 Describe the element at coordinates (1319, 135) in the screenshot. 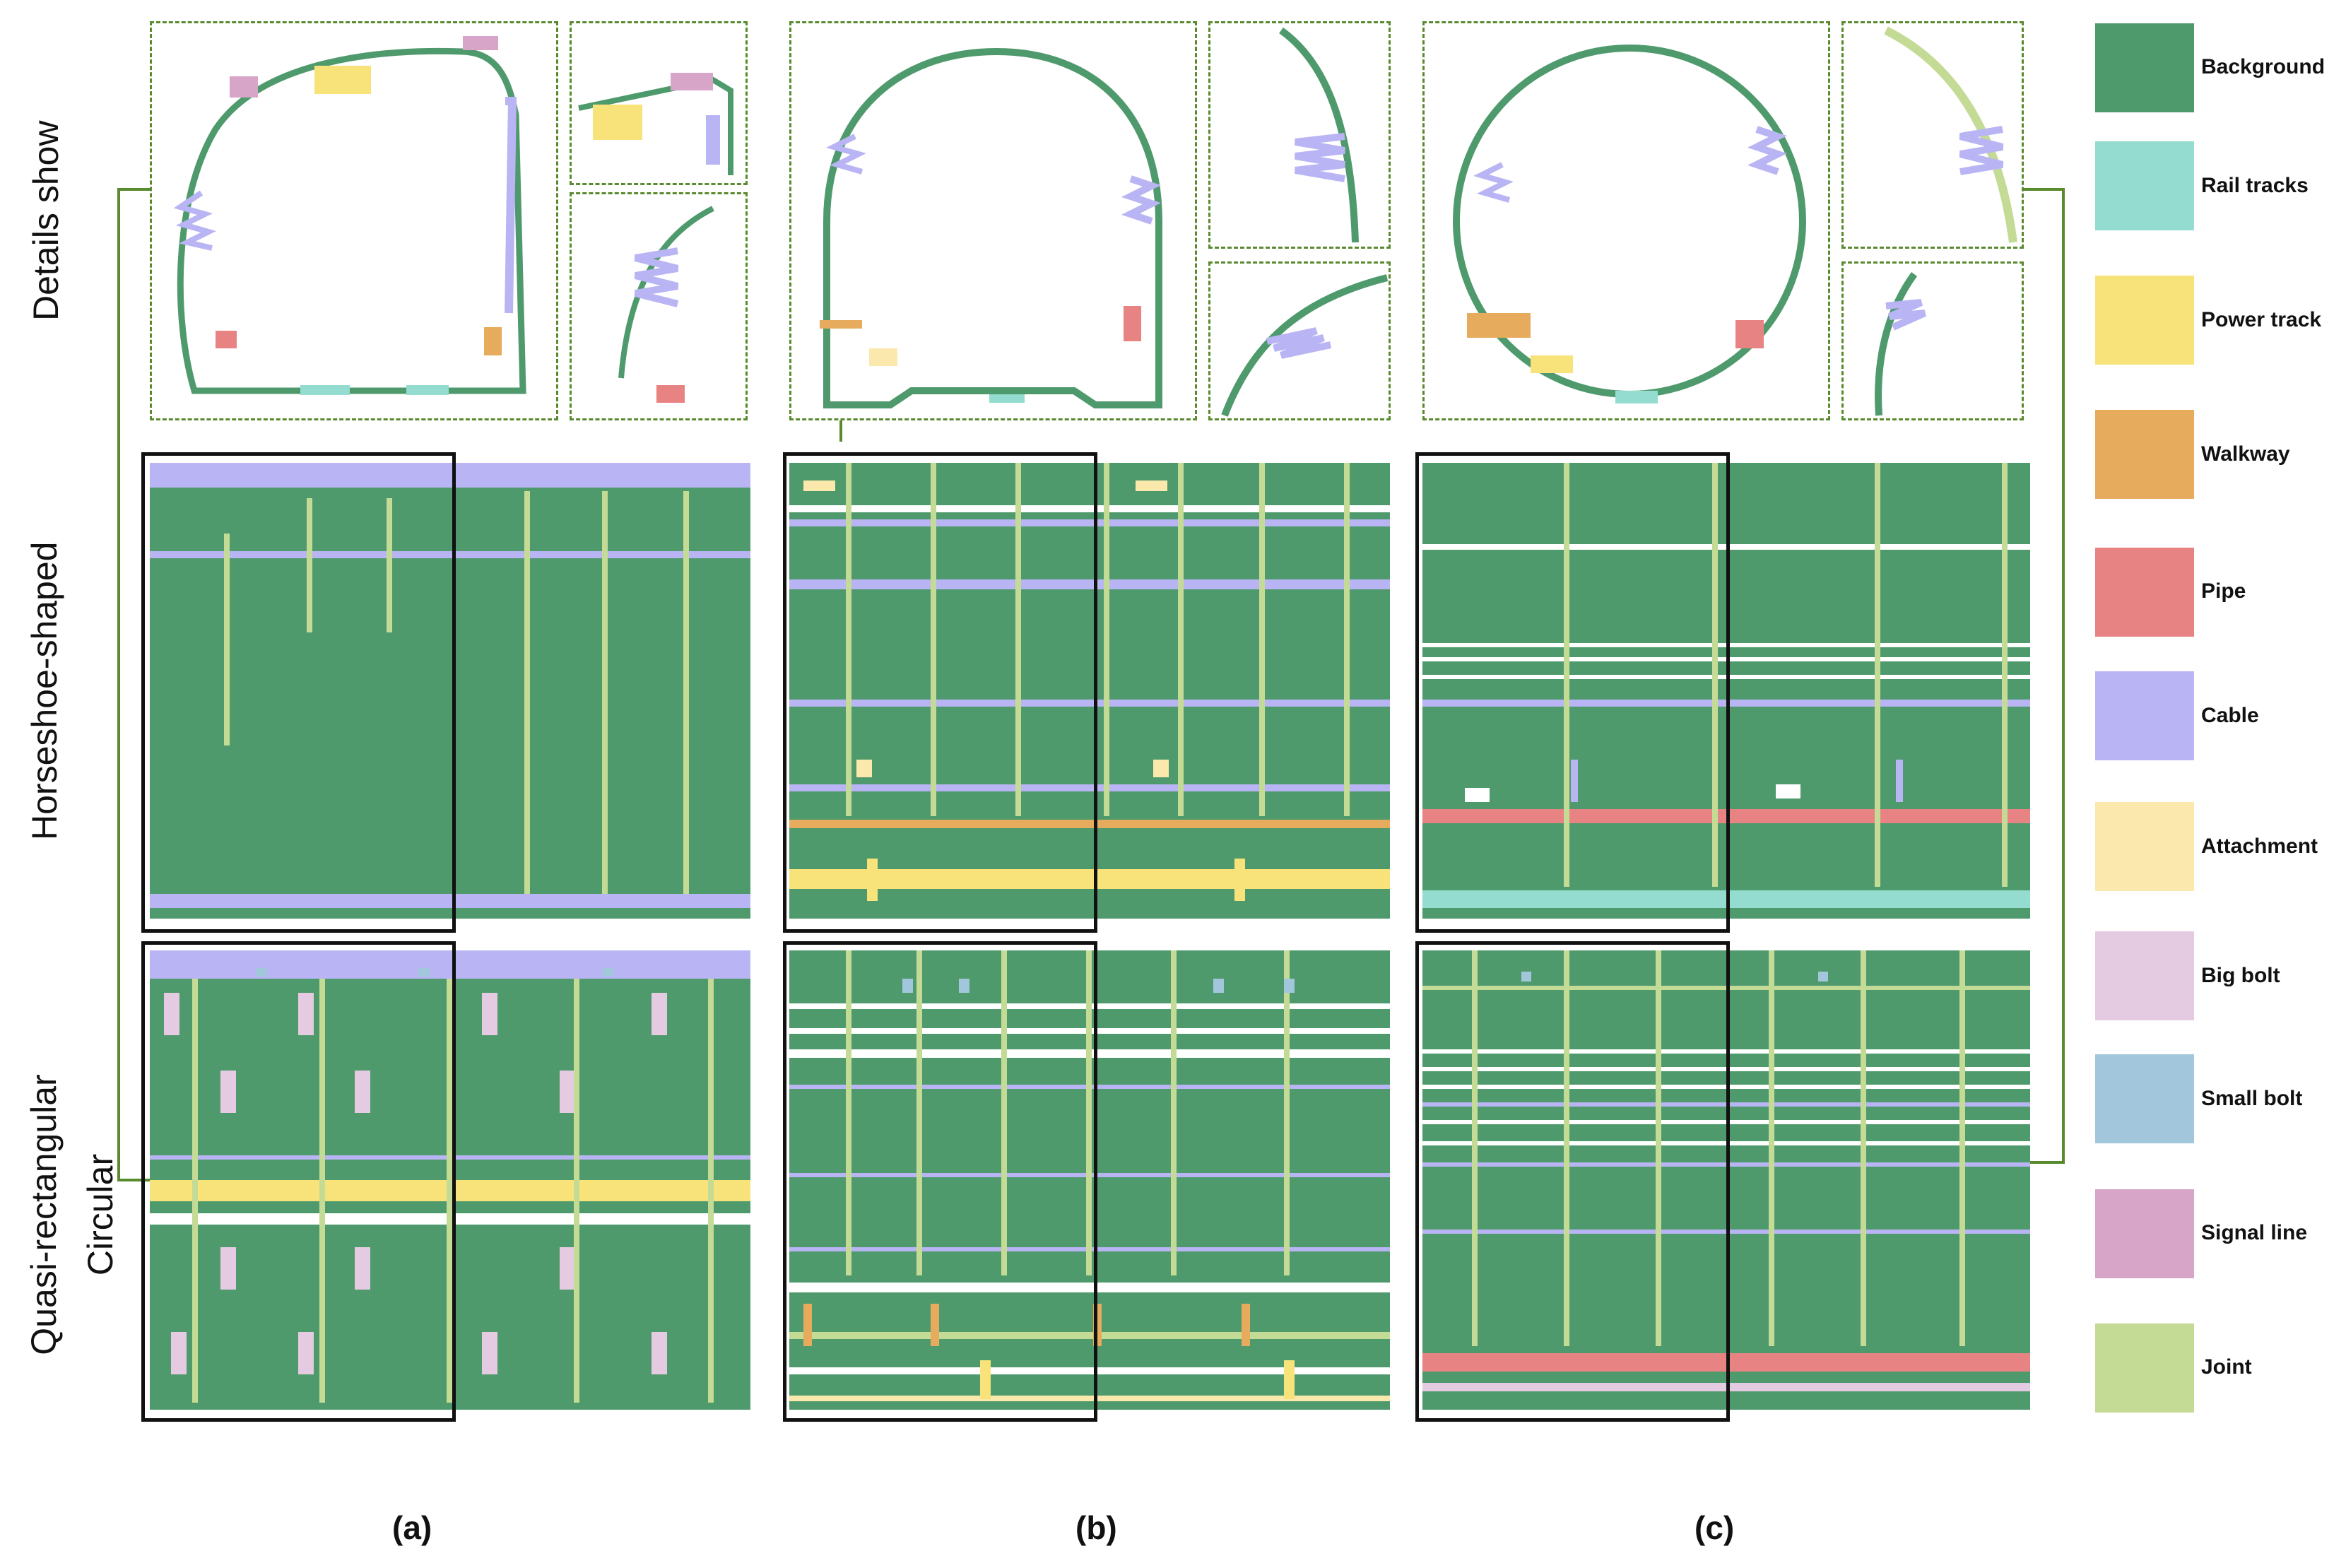

I see `detail-zoom-b1` at that location.